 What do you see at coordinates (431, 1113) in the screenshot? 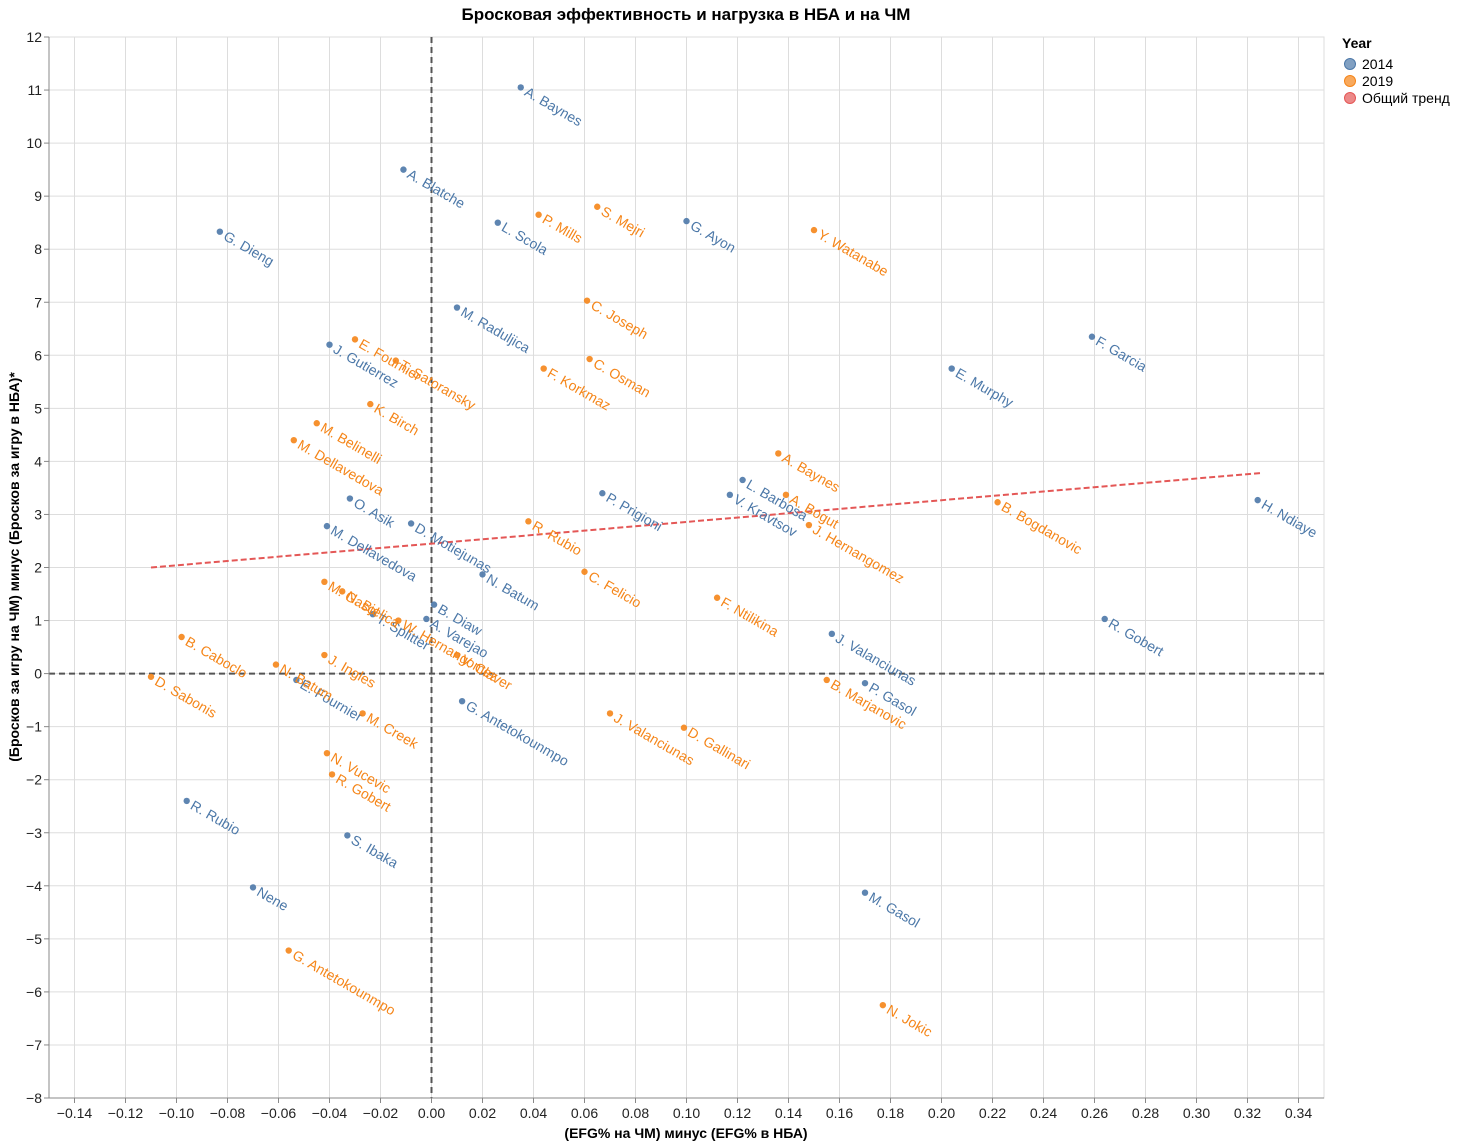
I see `x-tick-label: 0.00` at bounding box center [431, 1113].